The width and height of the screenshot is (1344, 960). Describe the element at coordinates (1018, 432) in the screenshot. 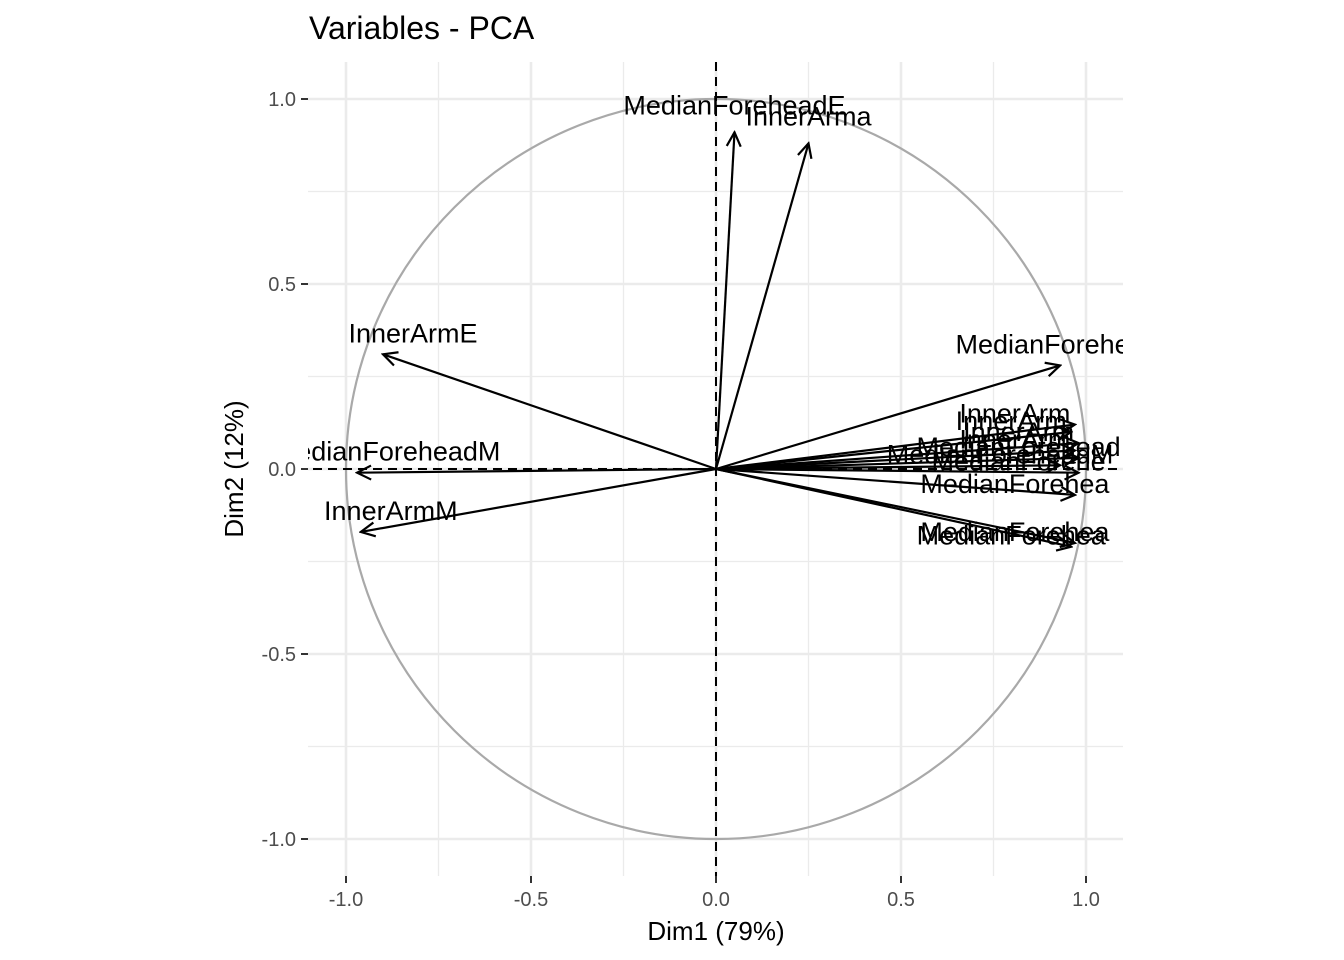

I see `variable-label-9: InnerArm` at that location.